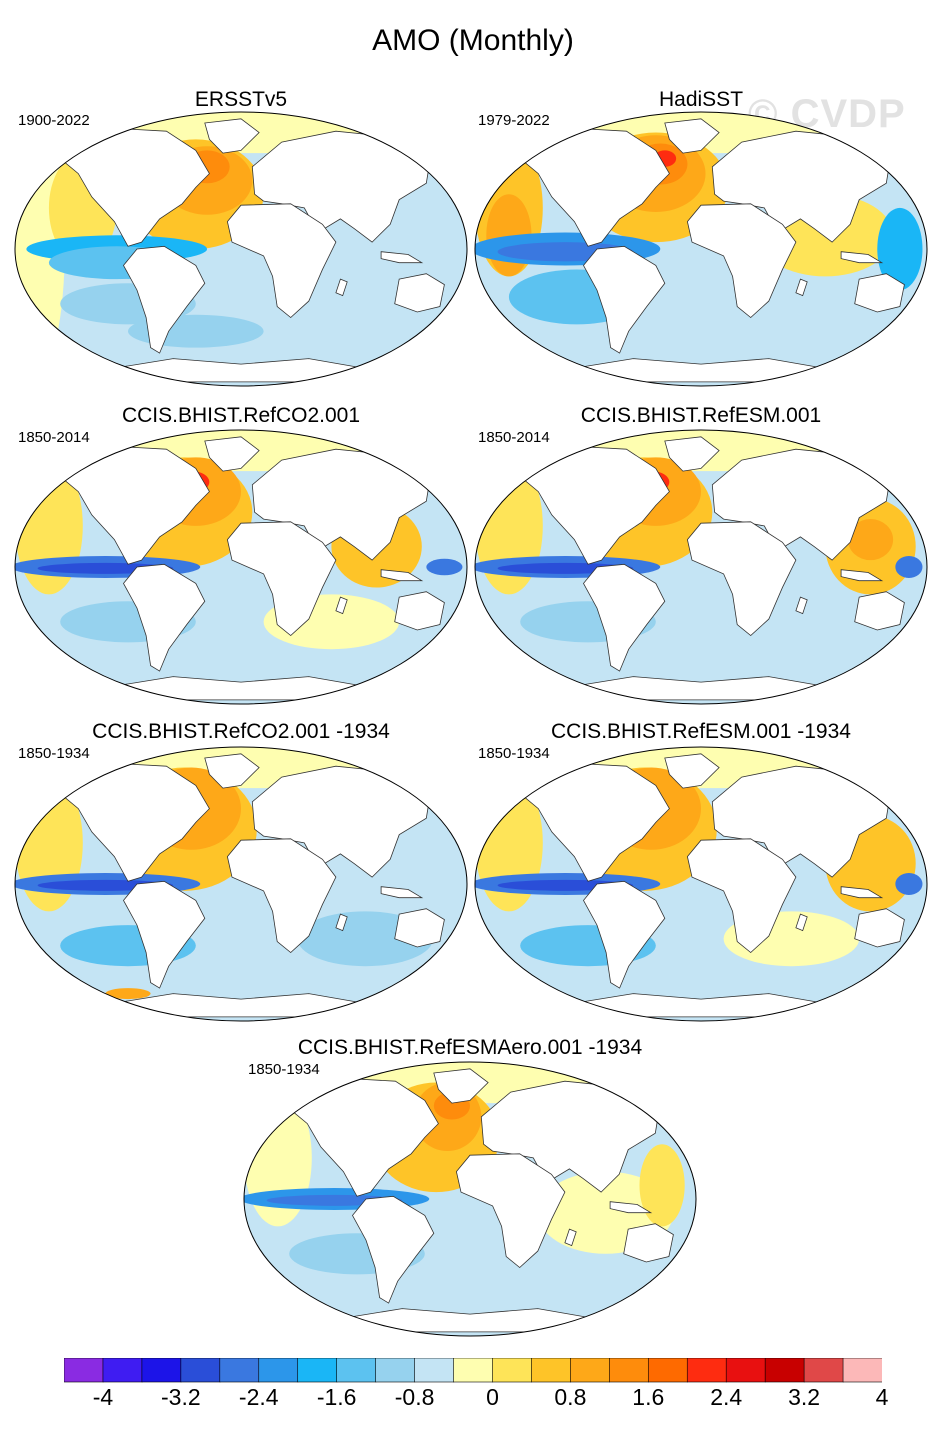  Describe the element at coordinates (241, 731) in the screenshot. I see `panel-title: CCIS.BHIST.RefCO2.001 -1934` at that location.